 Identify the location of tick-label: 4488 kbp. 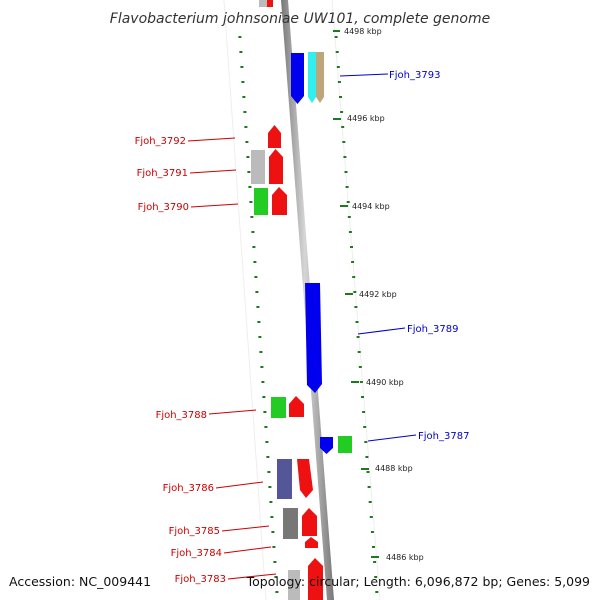
(394, 468).